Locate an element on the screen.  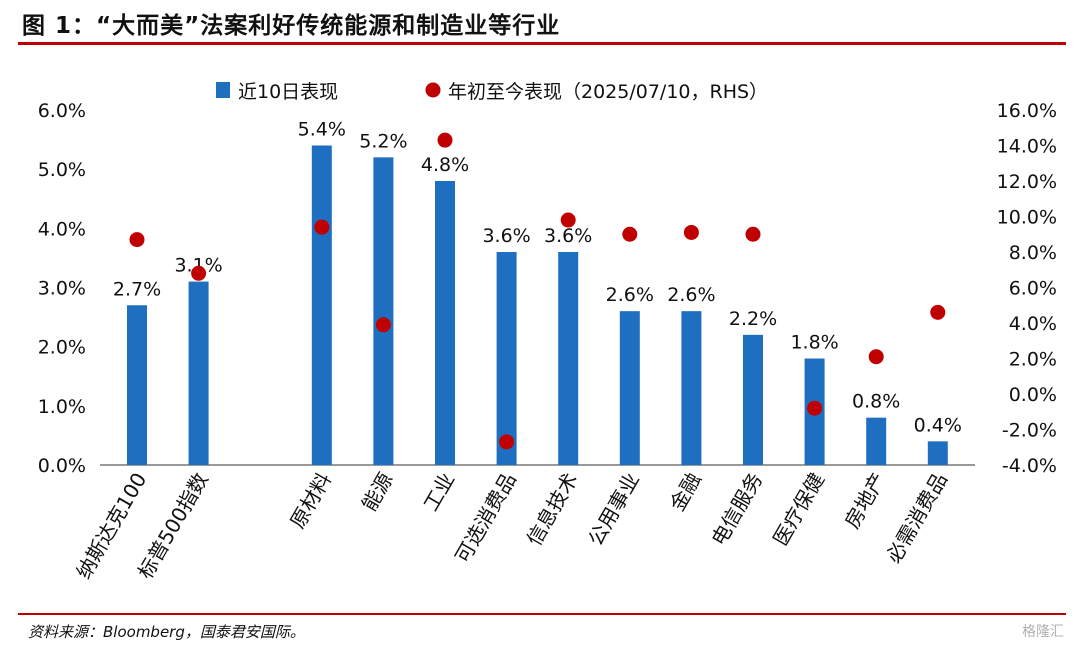
x-tick-label: 工业 is located at coordinates (439, 492).